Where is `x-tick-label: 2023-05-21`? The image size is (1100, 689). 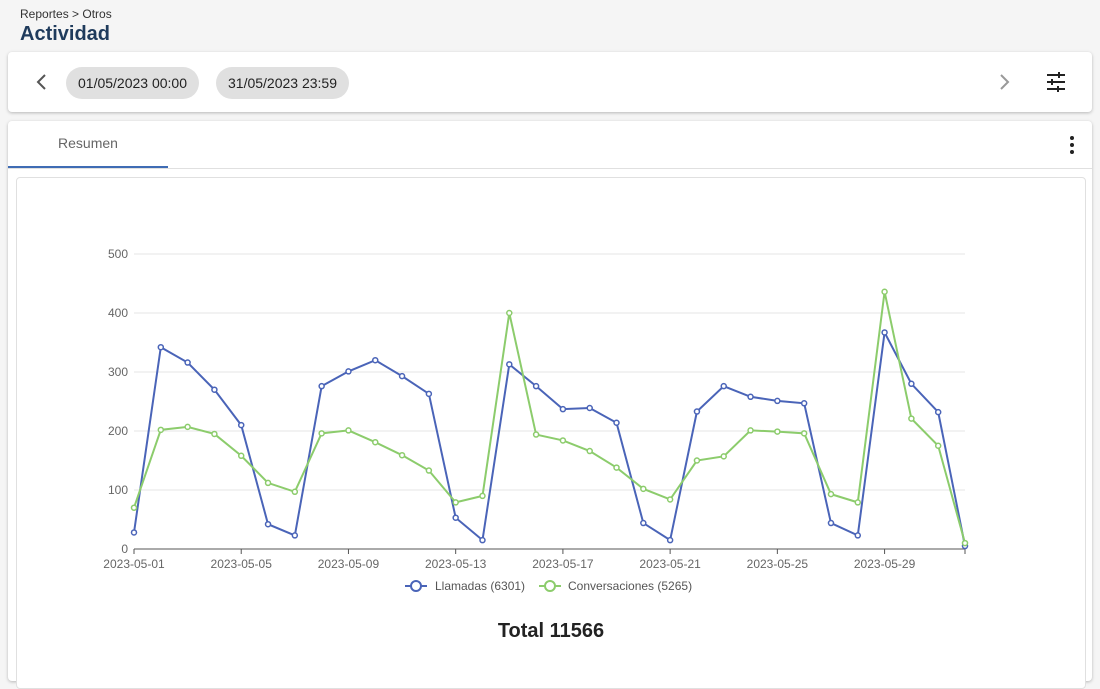
x-tick-label: 2023-05-21 is located at coordinates (670, 564).